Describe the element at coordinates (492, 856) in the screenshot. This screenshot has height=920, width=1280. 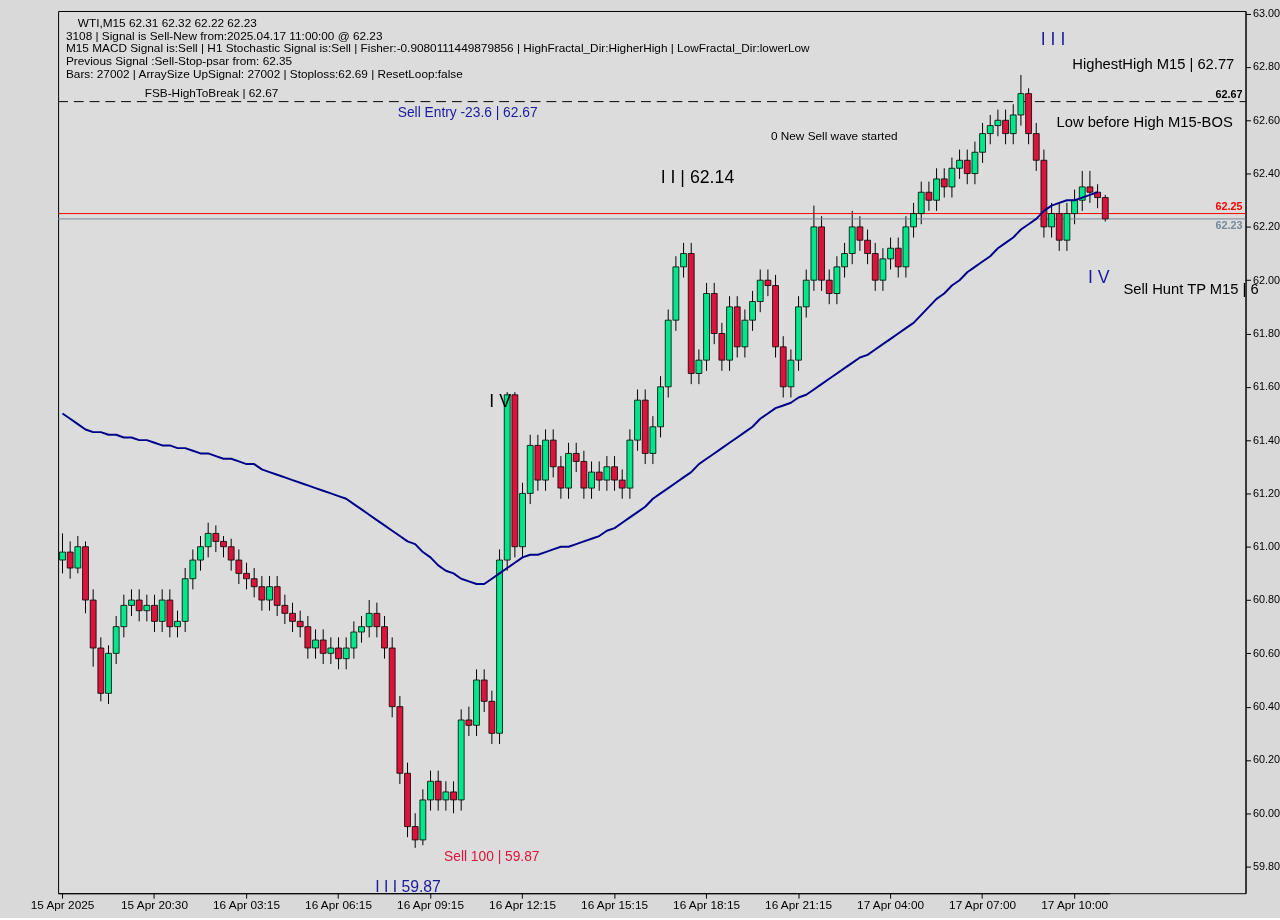
I see `annotation: Sell 100 | 59.87` at that location.